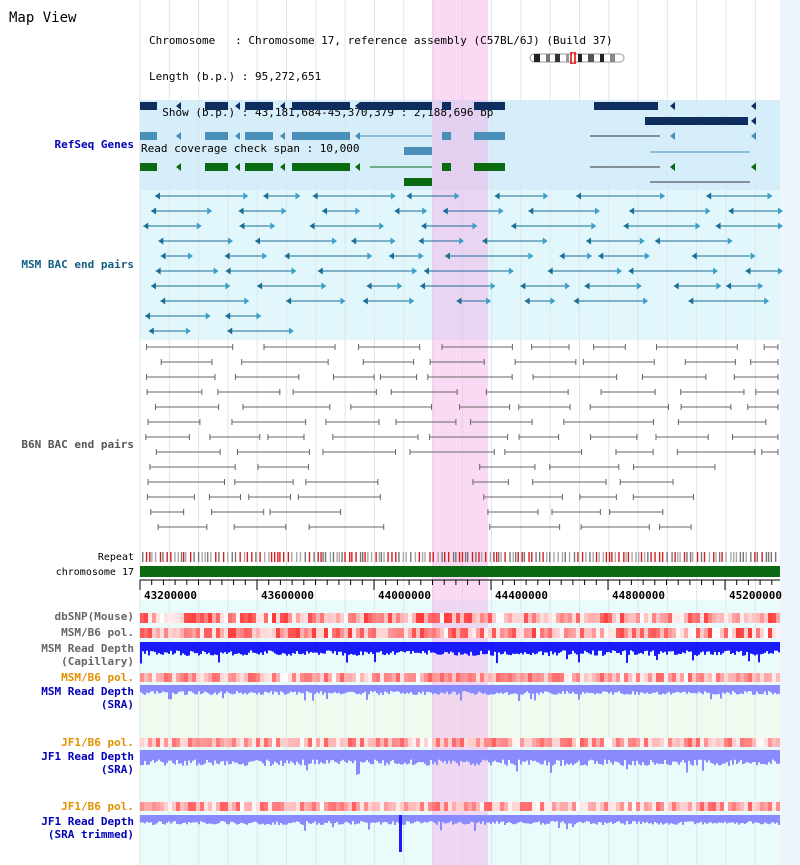 This screenshot has width=800, height=865. What do you see at coordinates (94, 616) in the screenshot?
I see `label-dbsnp: dbSNP(Mouse)` at bounding box center [94, 616].